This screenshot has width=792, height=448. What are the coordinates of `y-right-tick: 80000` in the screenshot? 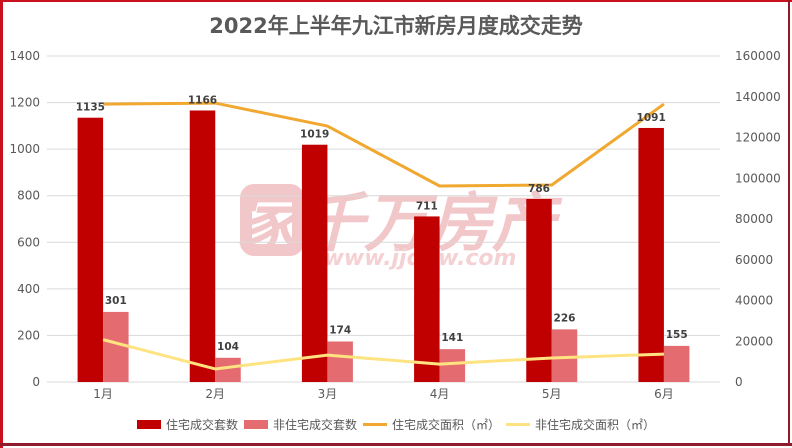 It's located at (754, 219).